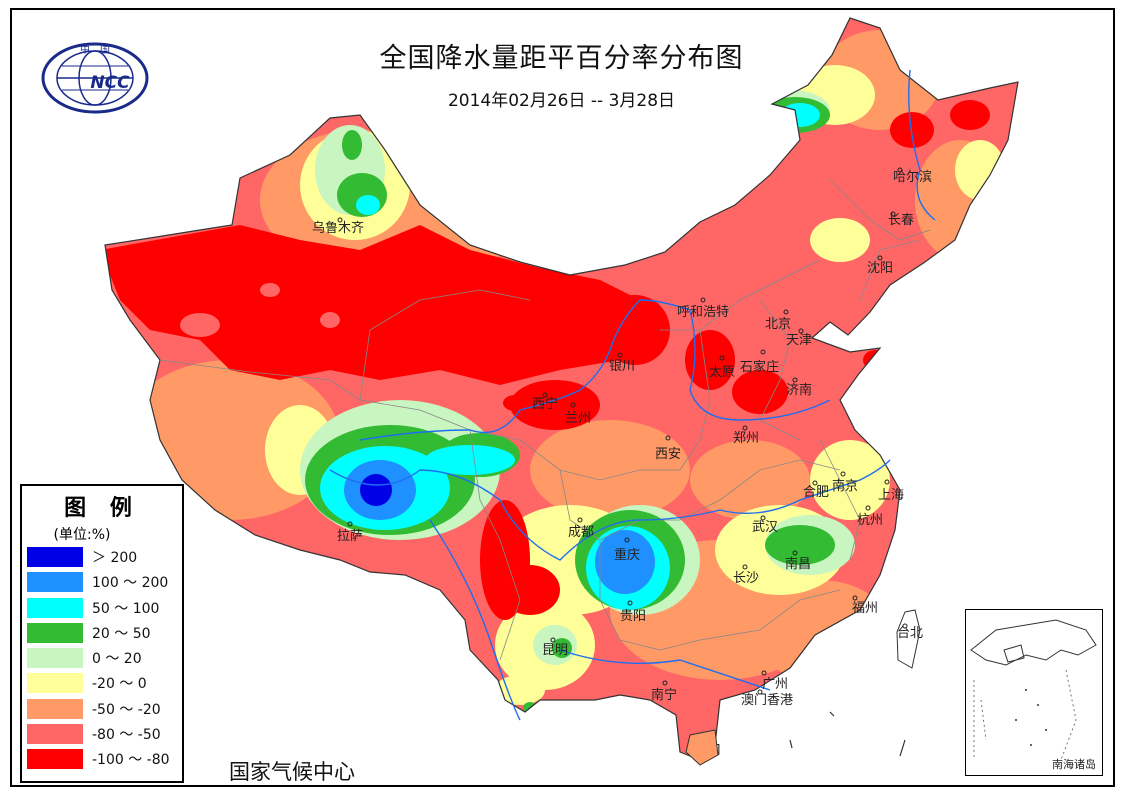  I want to click on city-lanzhou: 兰州, so click(578, 414).